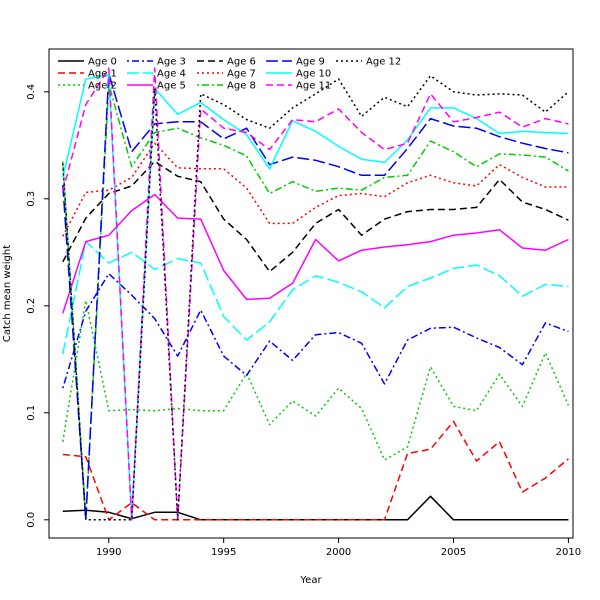  What do you see at coordinates (171, 86) in the screenshot?
I see `legend-label-age-5: Age 5` at bounding box center [171, 86].